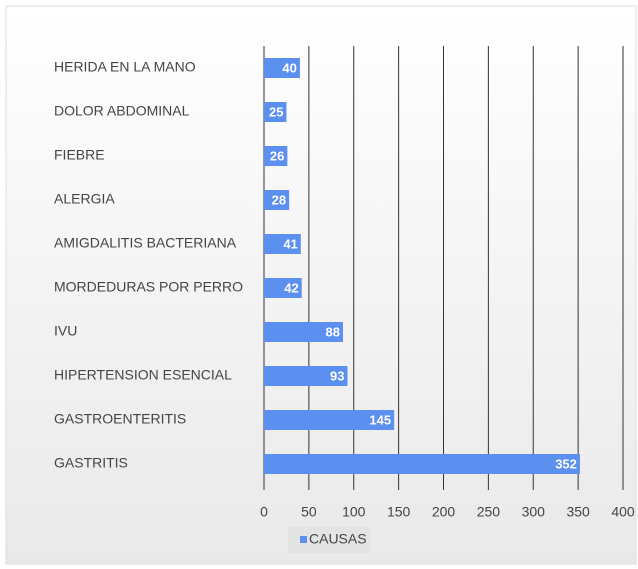 Image resolution: width=638 pixels, height=569 pixels. I want to click on data-label: 88, so click(333, 331).